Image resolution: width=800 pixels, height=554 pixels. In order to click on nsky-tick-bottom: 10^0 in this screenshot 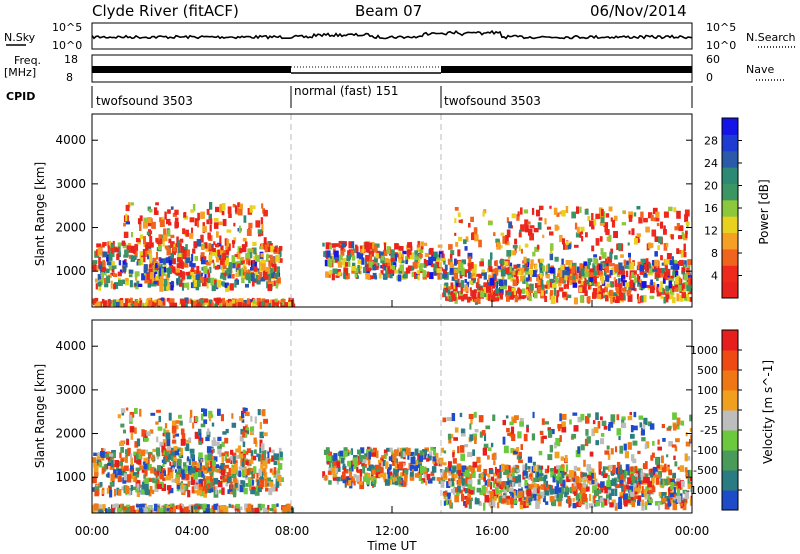, I will do `click(67, 45)`.